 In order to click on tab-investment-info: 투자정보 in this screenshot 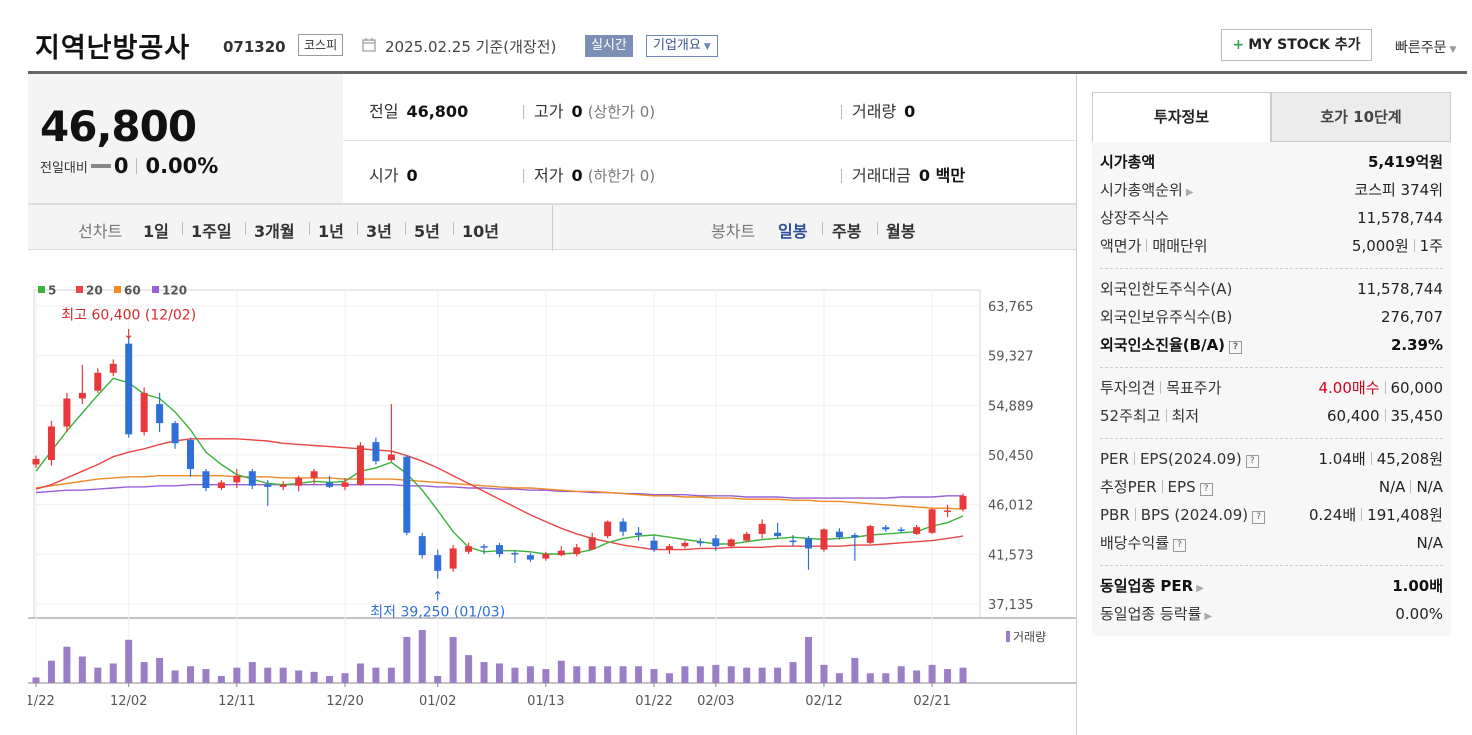, I will do `click(1181, 117)`.